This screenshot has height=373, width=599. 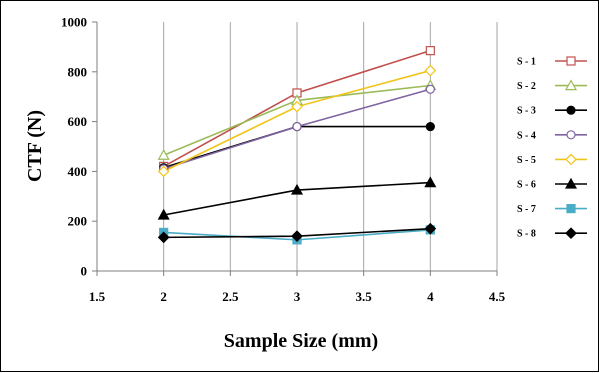 I want to click on legend-label-6: S - 6, so click(x=526, y=185).